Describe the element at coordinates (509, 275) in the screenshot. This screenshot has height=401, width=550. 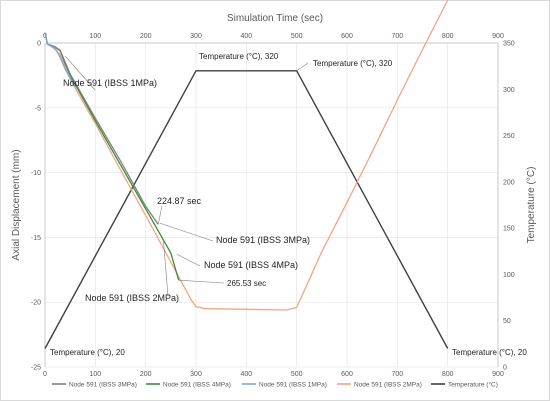
I see `right-tick-label: 100` at that location.